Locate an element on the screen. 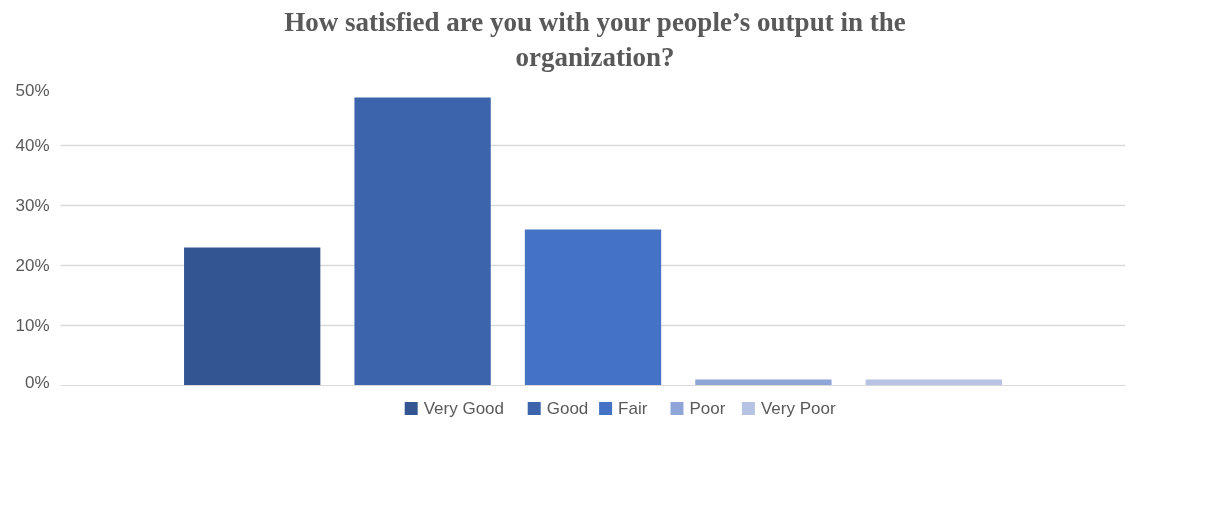 Image resolution: width=1206 pixels, height=524 pixels. legend-label: Good is located at coordinates (567, 409).